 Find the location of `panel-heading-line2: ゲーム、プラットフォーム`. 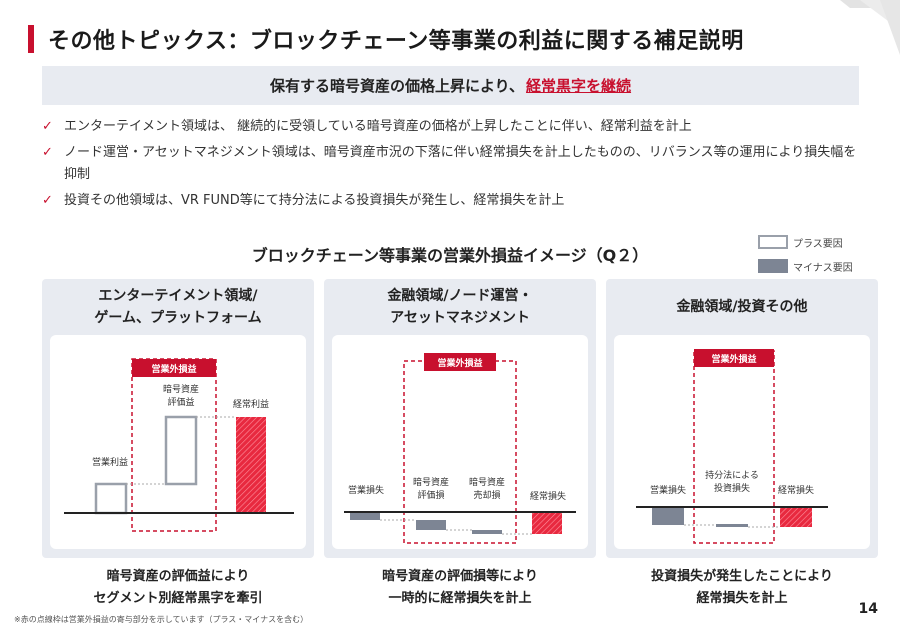

panel-heading-line2: ゲーム、プラットフォーム is located at coordinates (178, 318).